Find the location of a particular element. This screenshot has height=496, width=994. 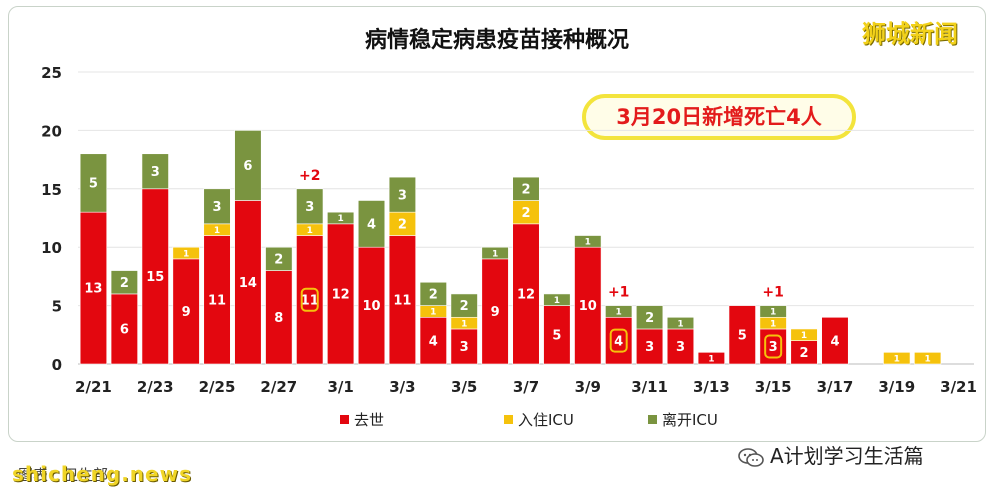

x-tick-label: 3/17 is located at coordinates (835, 387).